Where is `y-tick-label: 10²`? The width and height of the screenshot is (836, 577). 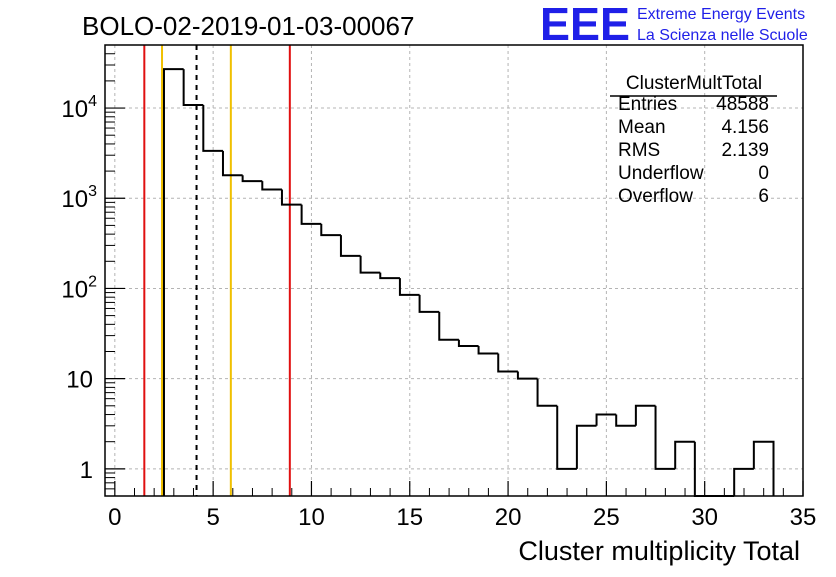
y-tick-label: 10² is located at coordinates (79, 288).